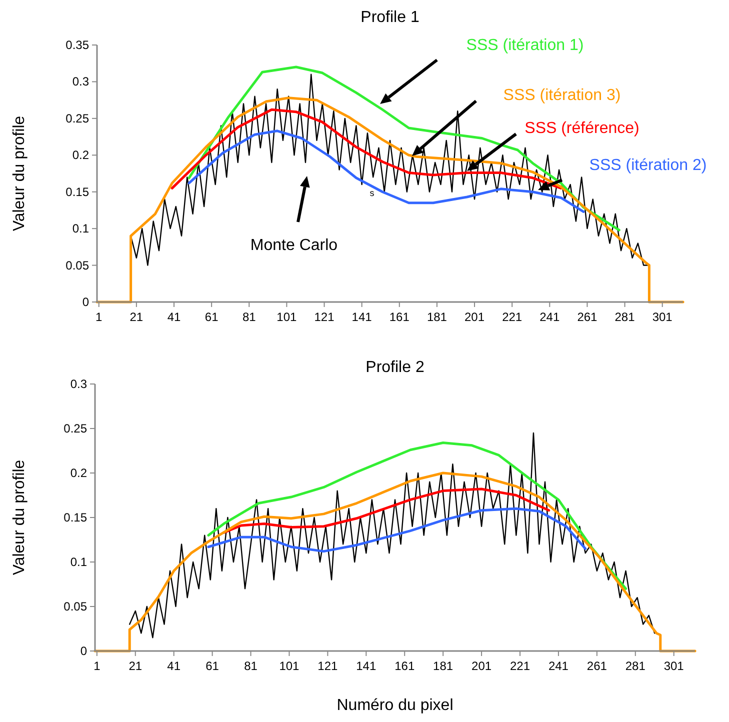  I want to click on chart-title: Profile 2, so click(395, 367).